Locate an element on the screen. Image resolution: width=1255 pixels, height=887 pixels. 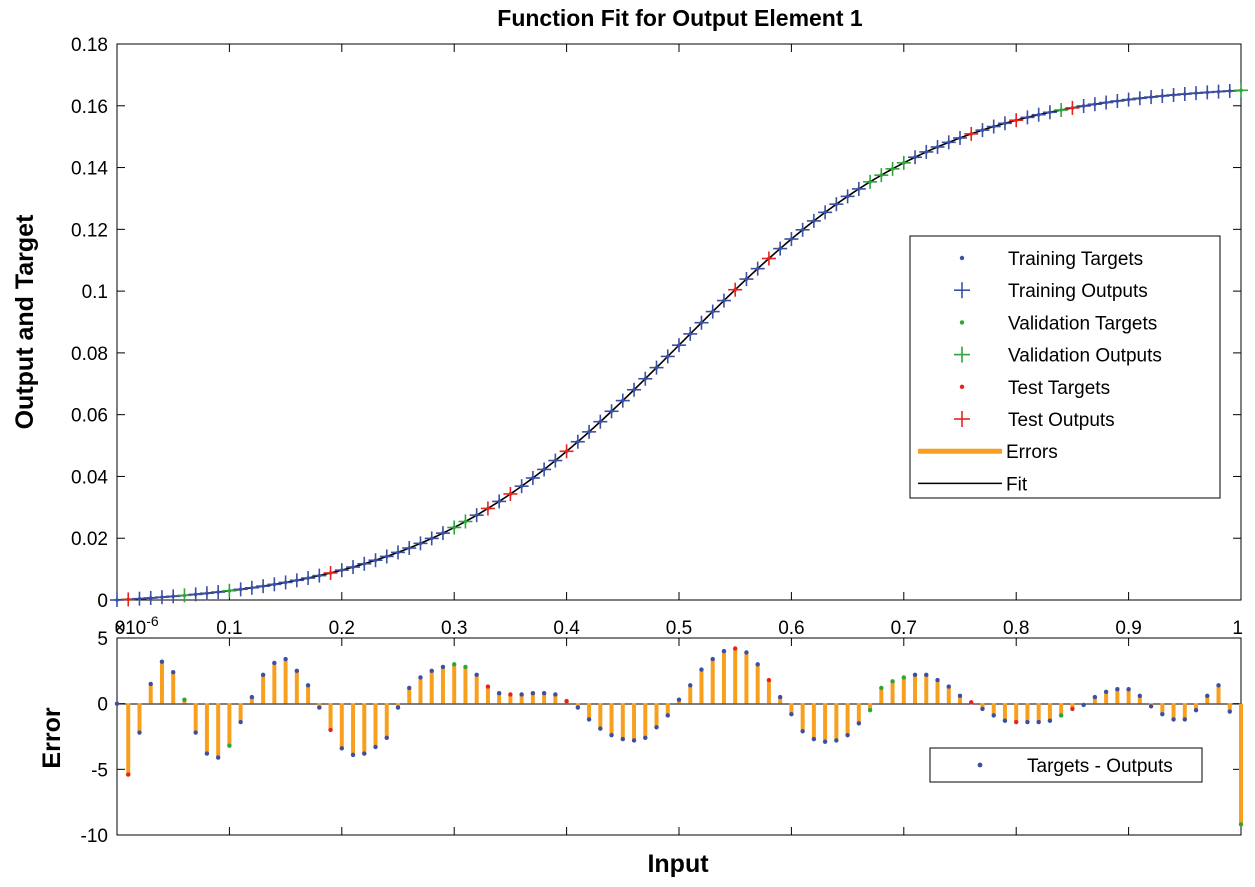
legend-label: Test Outputs is located at coordinates (1061, 420).